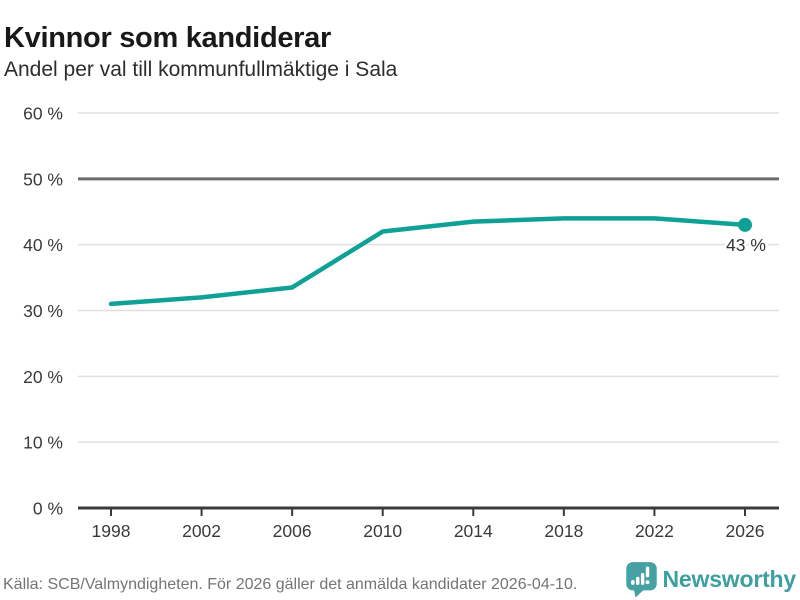  I want to click on newsworthy-brand: Newsworthy, so click(710, 579).